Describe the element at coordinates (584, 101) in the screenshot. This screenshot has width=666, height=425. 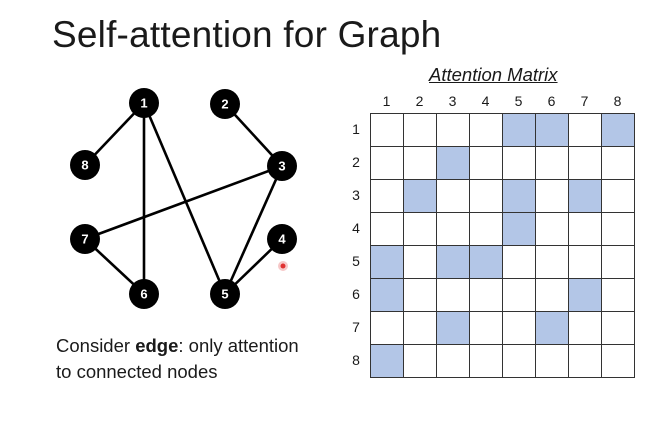
I see `matrix-col-label-7: 7` at that location.